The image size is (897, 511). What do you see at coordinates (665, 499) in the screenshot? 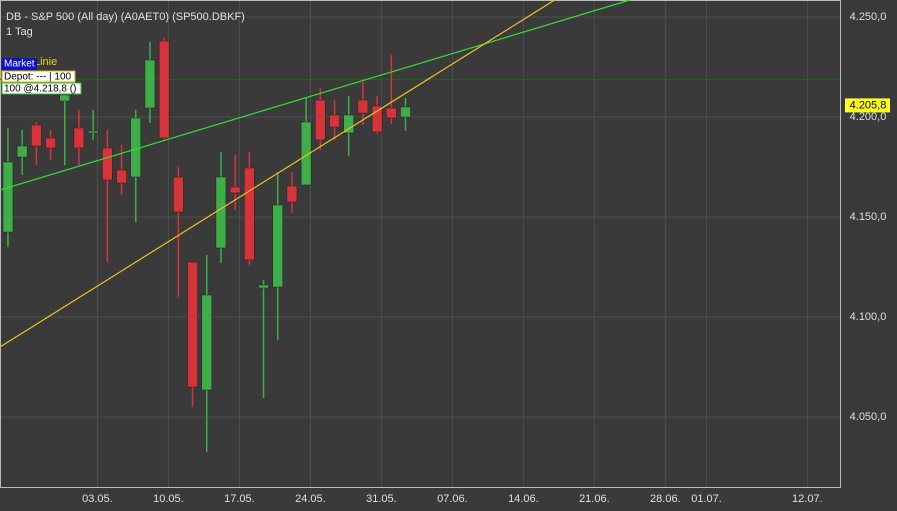
I see `x-tick-label: 28.06.` at bounding box center [665, 499].